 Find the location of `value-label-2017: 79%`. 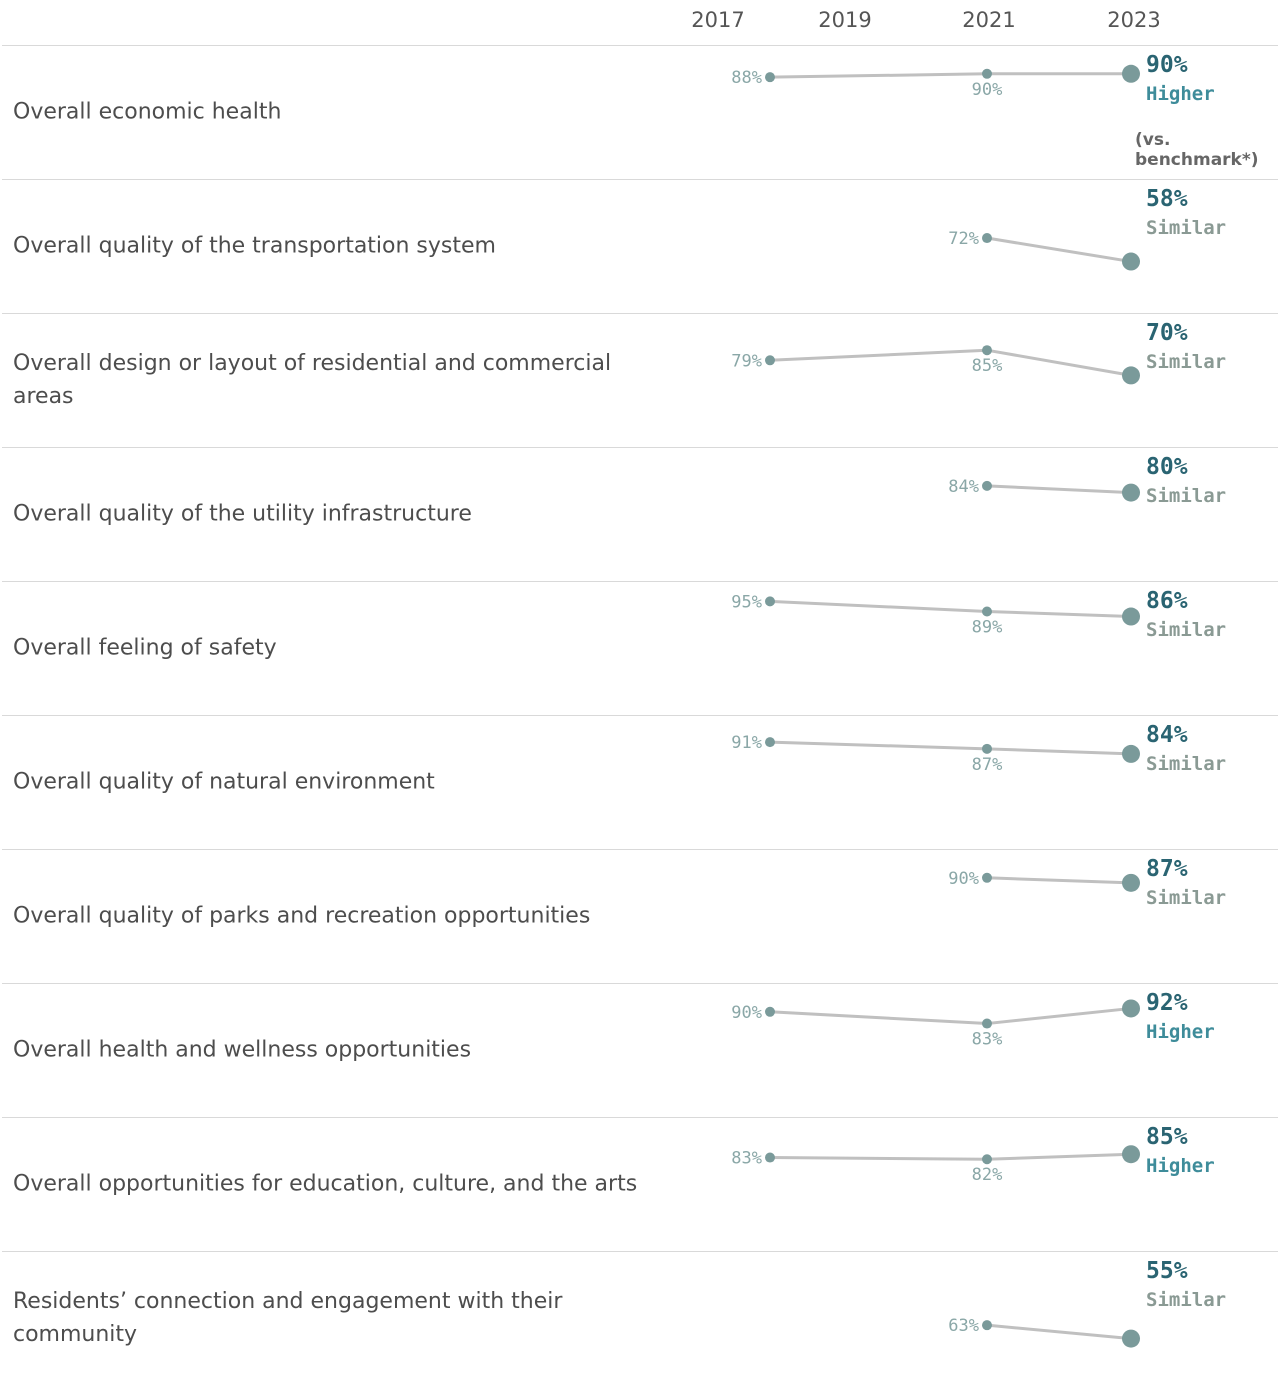

value-label-2017: 79% is located at coordinates (746, 361).